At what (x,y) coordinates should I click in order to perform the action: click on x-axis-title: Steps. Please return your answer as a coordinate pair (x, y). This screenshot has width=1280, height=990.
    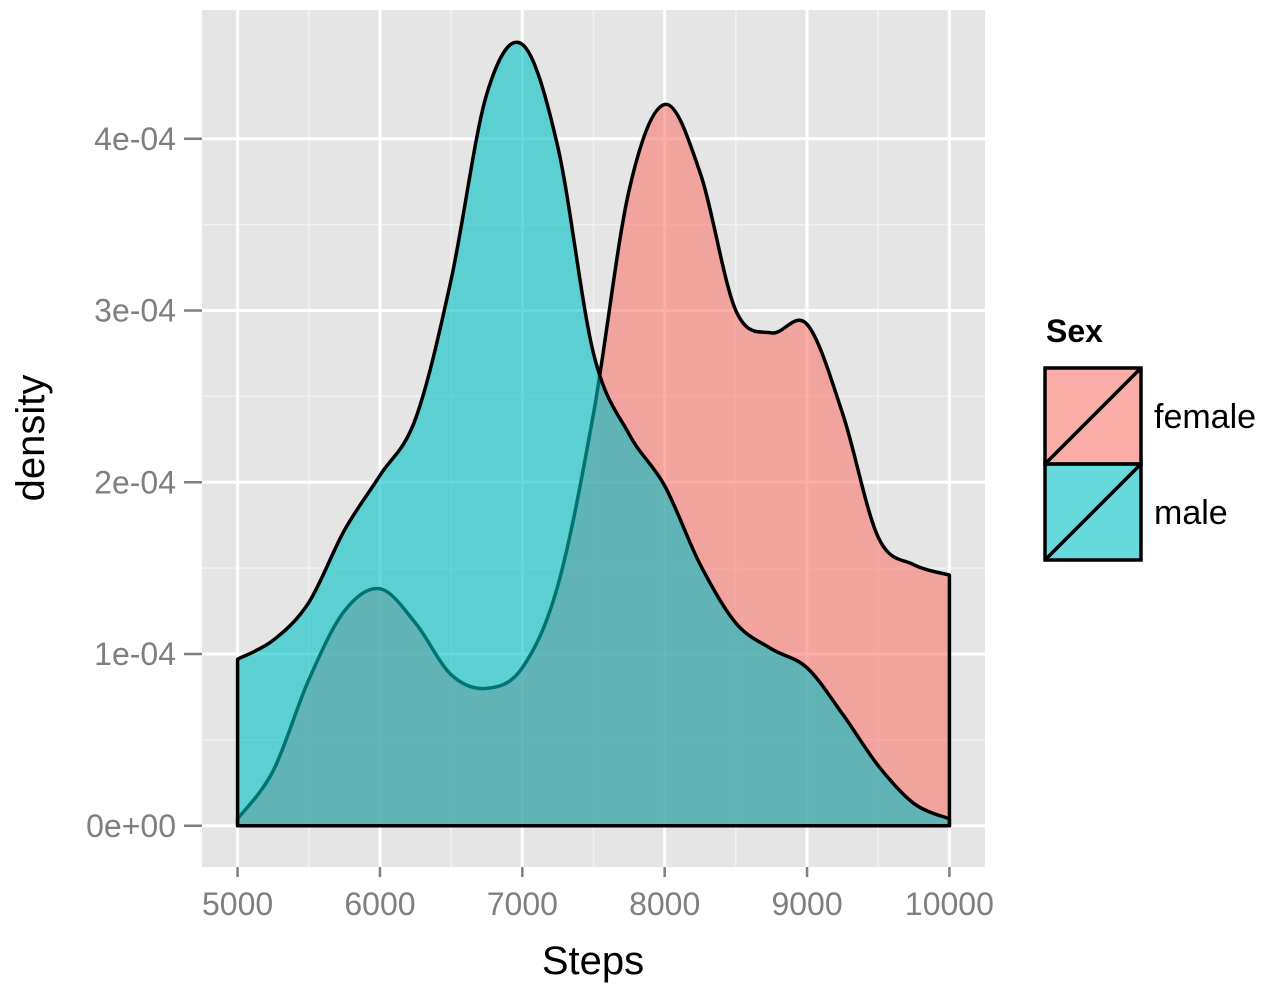
    Looking at the image, I should click on (593, 961).